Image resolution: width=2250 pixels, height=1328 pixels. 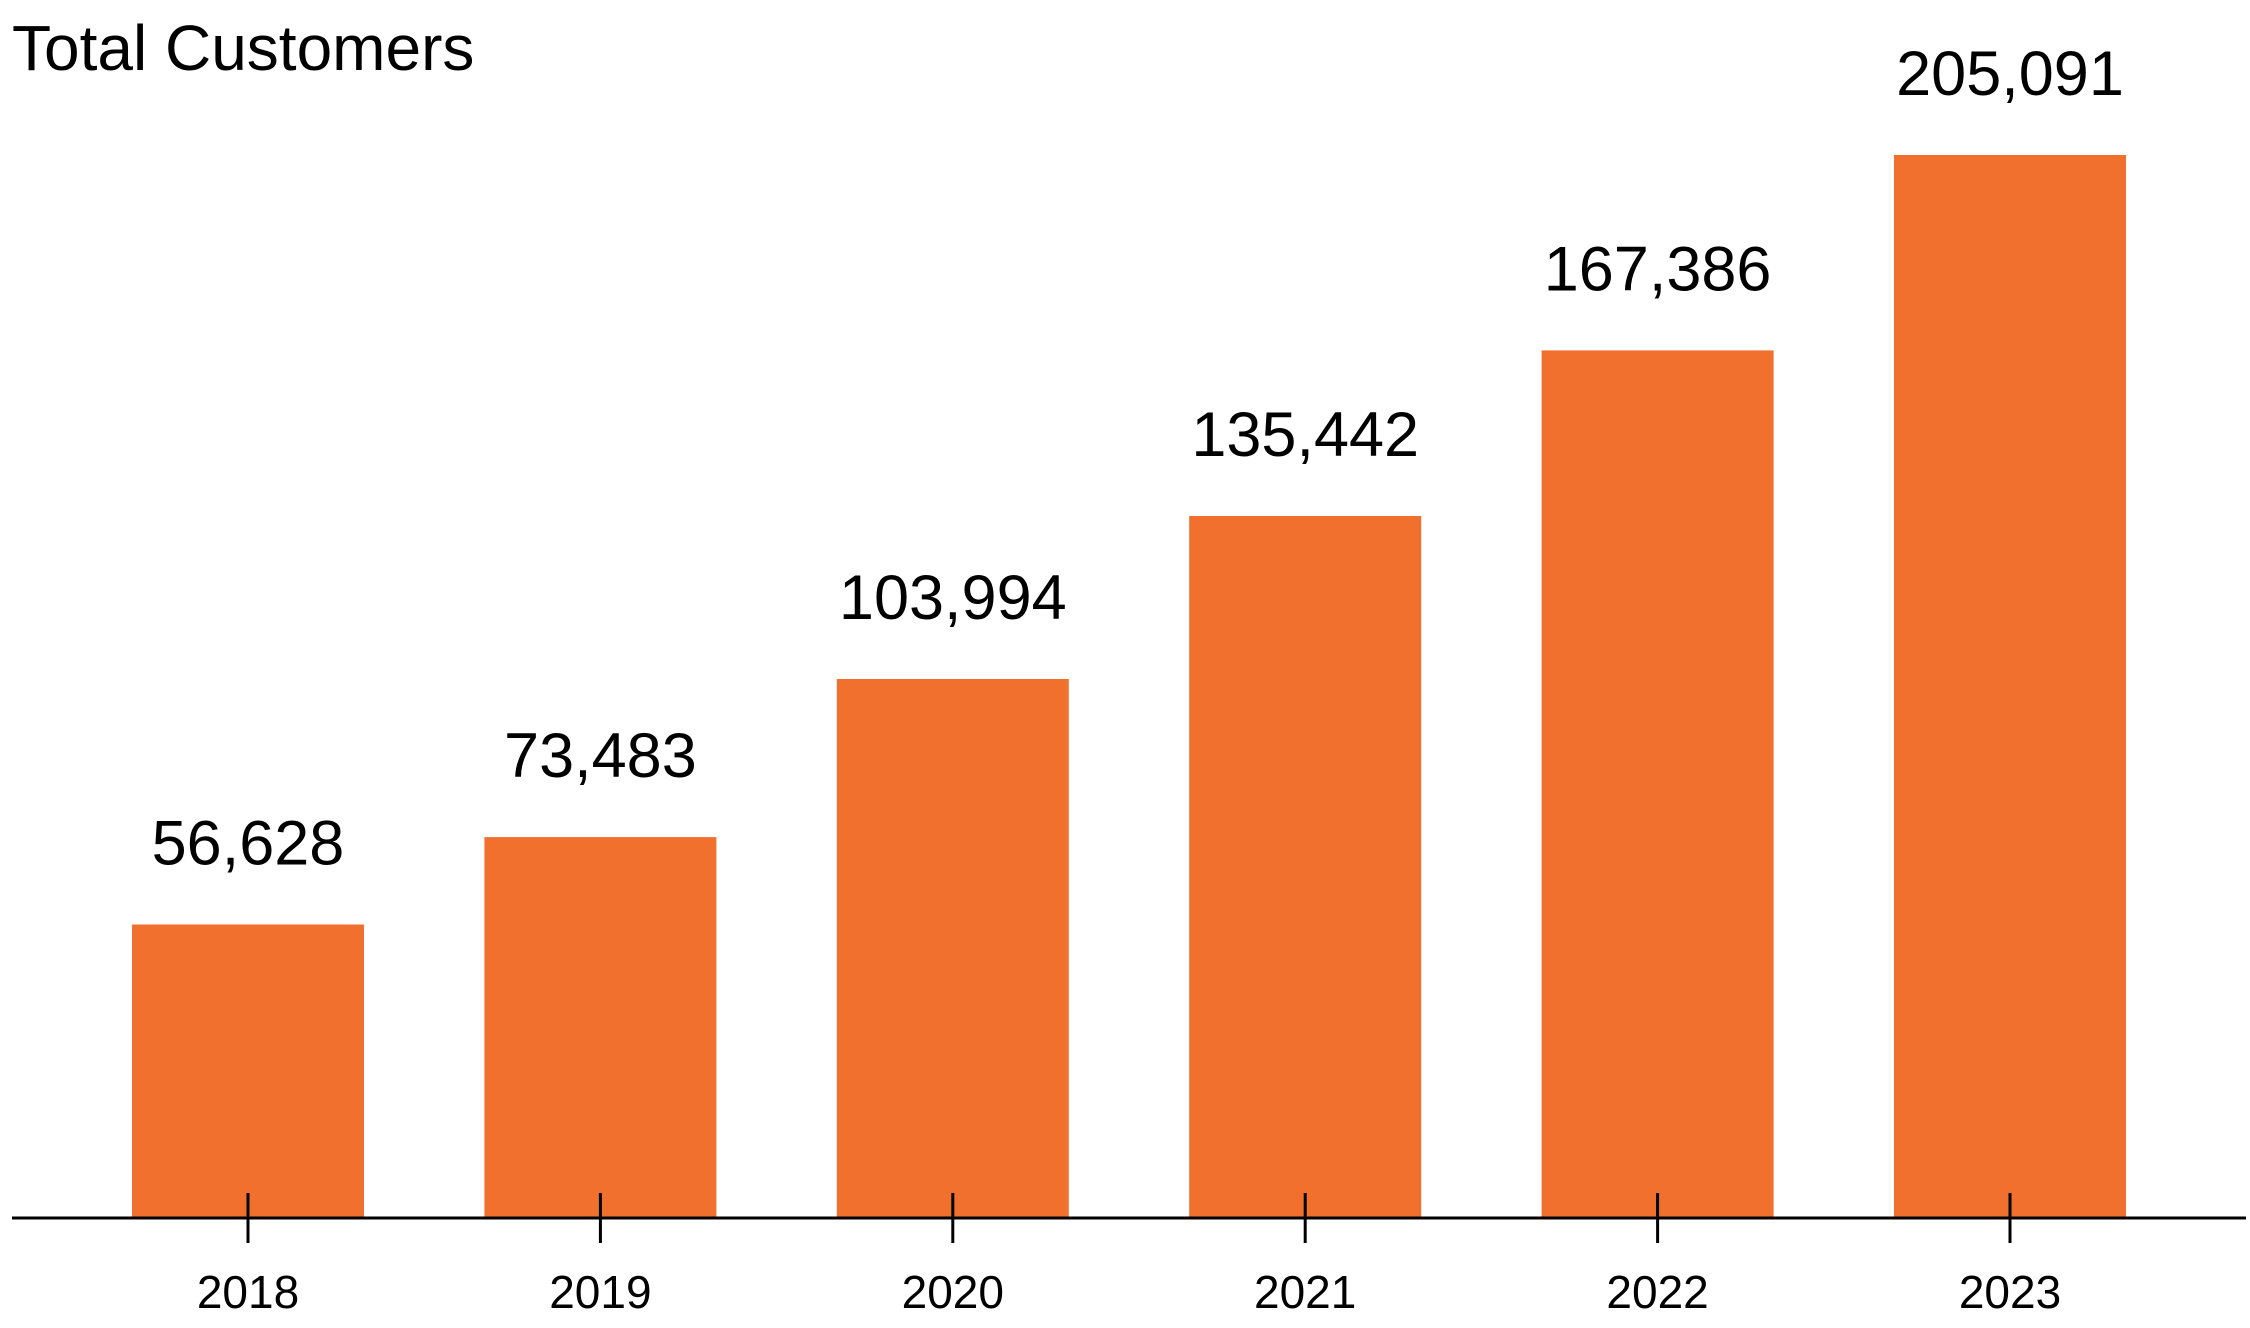 What do you see at coordinates (2010, 686) in the screenshot?
I see `bar-2023` at bounding box center [2010, 686].